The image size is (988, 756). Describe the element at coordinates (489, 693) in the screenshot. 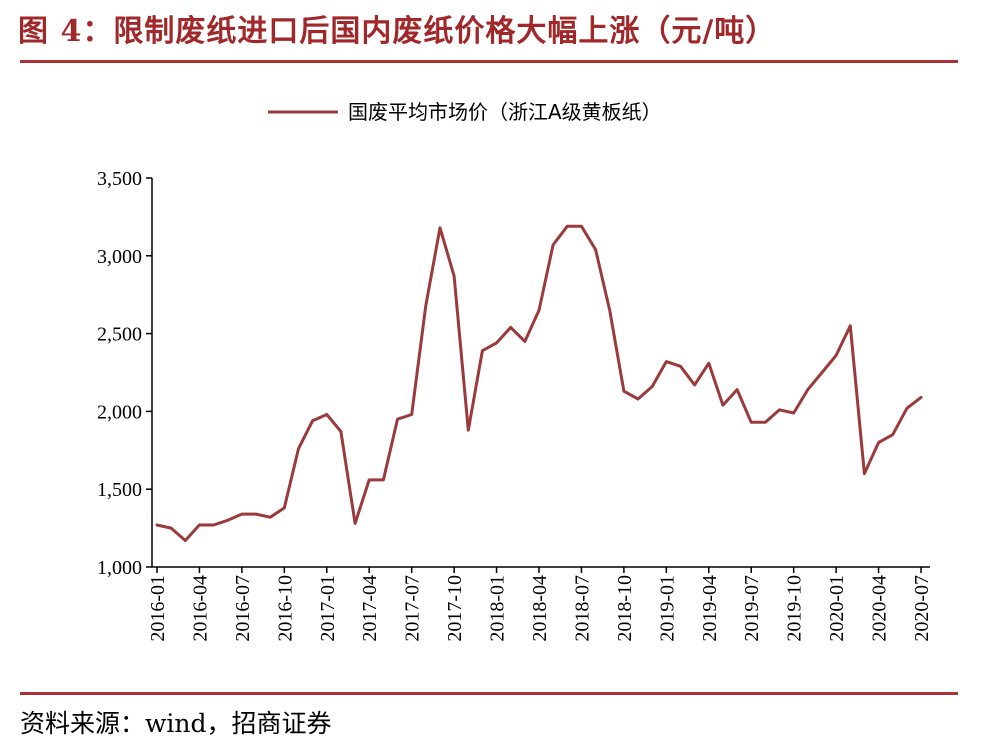

I see `footer-divider` at that location.